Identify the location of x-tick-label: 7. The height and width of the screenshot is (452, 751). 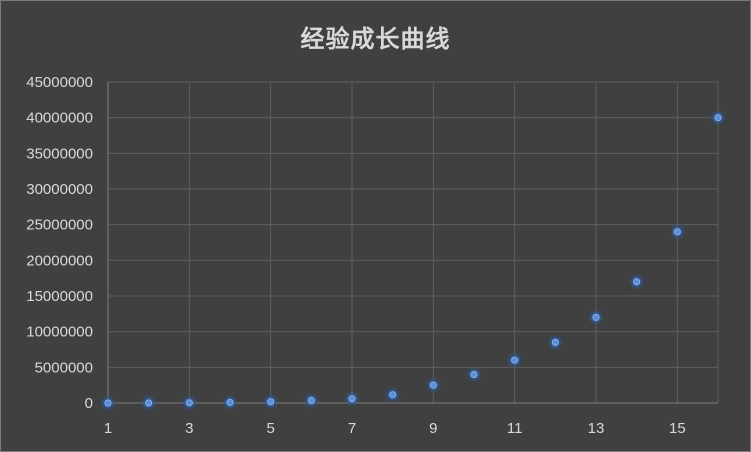
(352, 428).